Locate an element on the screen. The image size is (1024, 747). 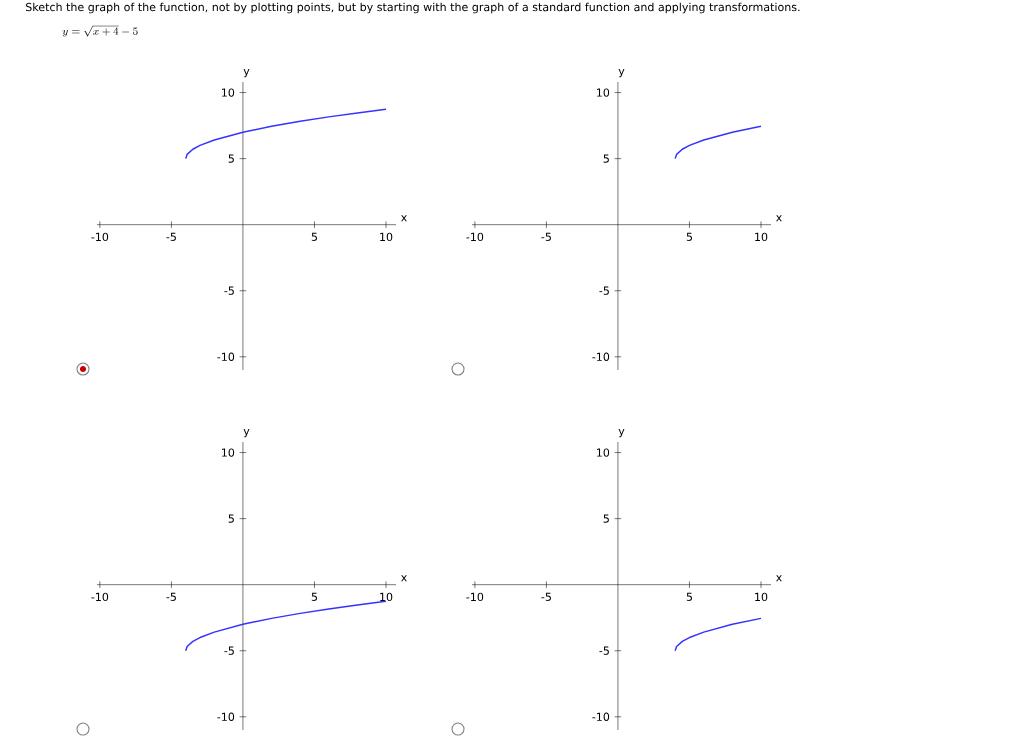
chart-subtitle: $y = \sqrt{x + 4} - 5$ is located at coordinates (100, 31).